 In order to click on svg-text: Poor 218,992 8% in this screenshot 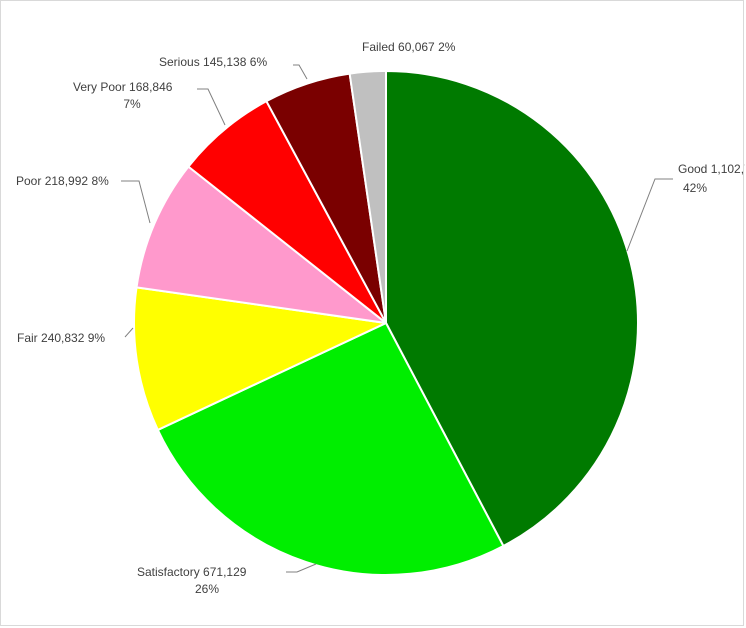, I will do `click(62, 181)`.